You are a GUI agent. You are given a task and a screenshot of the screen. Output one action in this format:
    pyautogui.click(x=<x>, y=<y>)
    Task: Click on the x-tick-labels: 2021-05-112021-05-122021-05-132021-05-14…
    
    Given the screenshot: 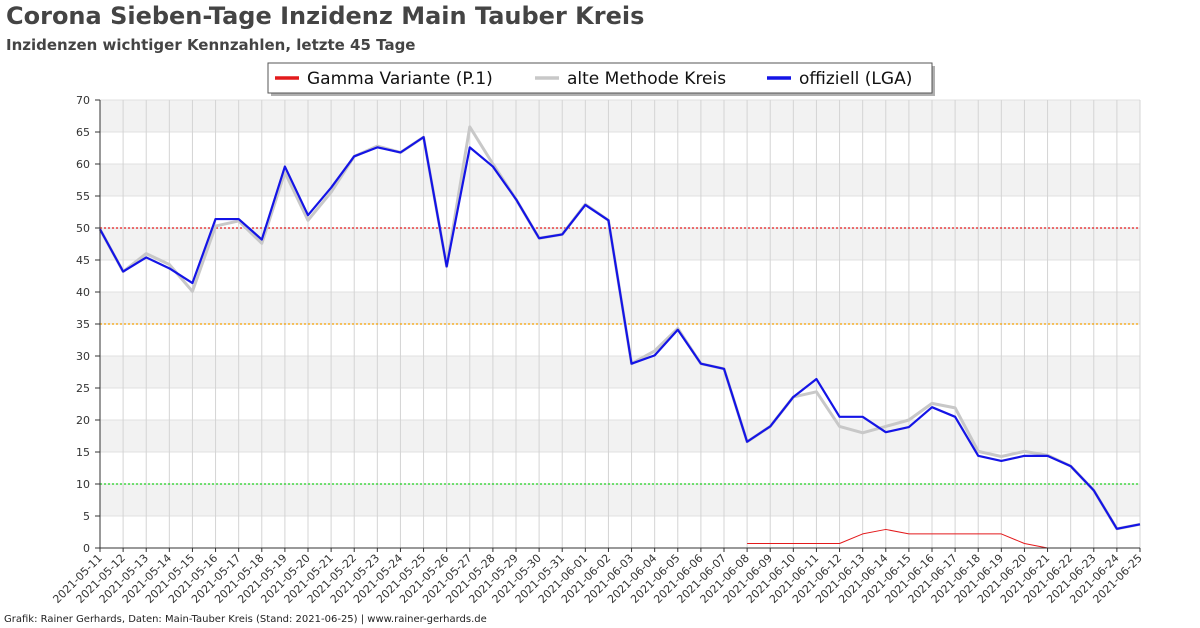 What is the action you would take?
    pyautogui.click(x=597, y=577)
    